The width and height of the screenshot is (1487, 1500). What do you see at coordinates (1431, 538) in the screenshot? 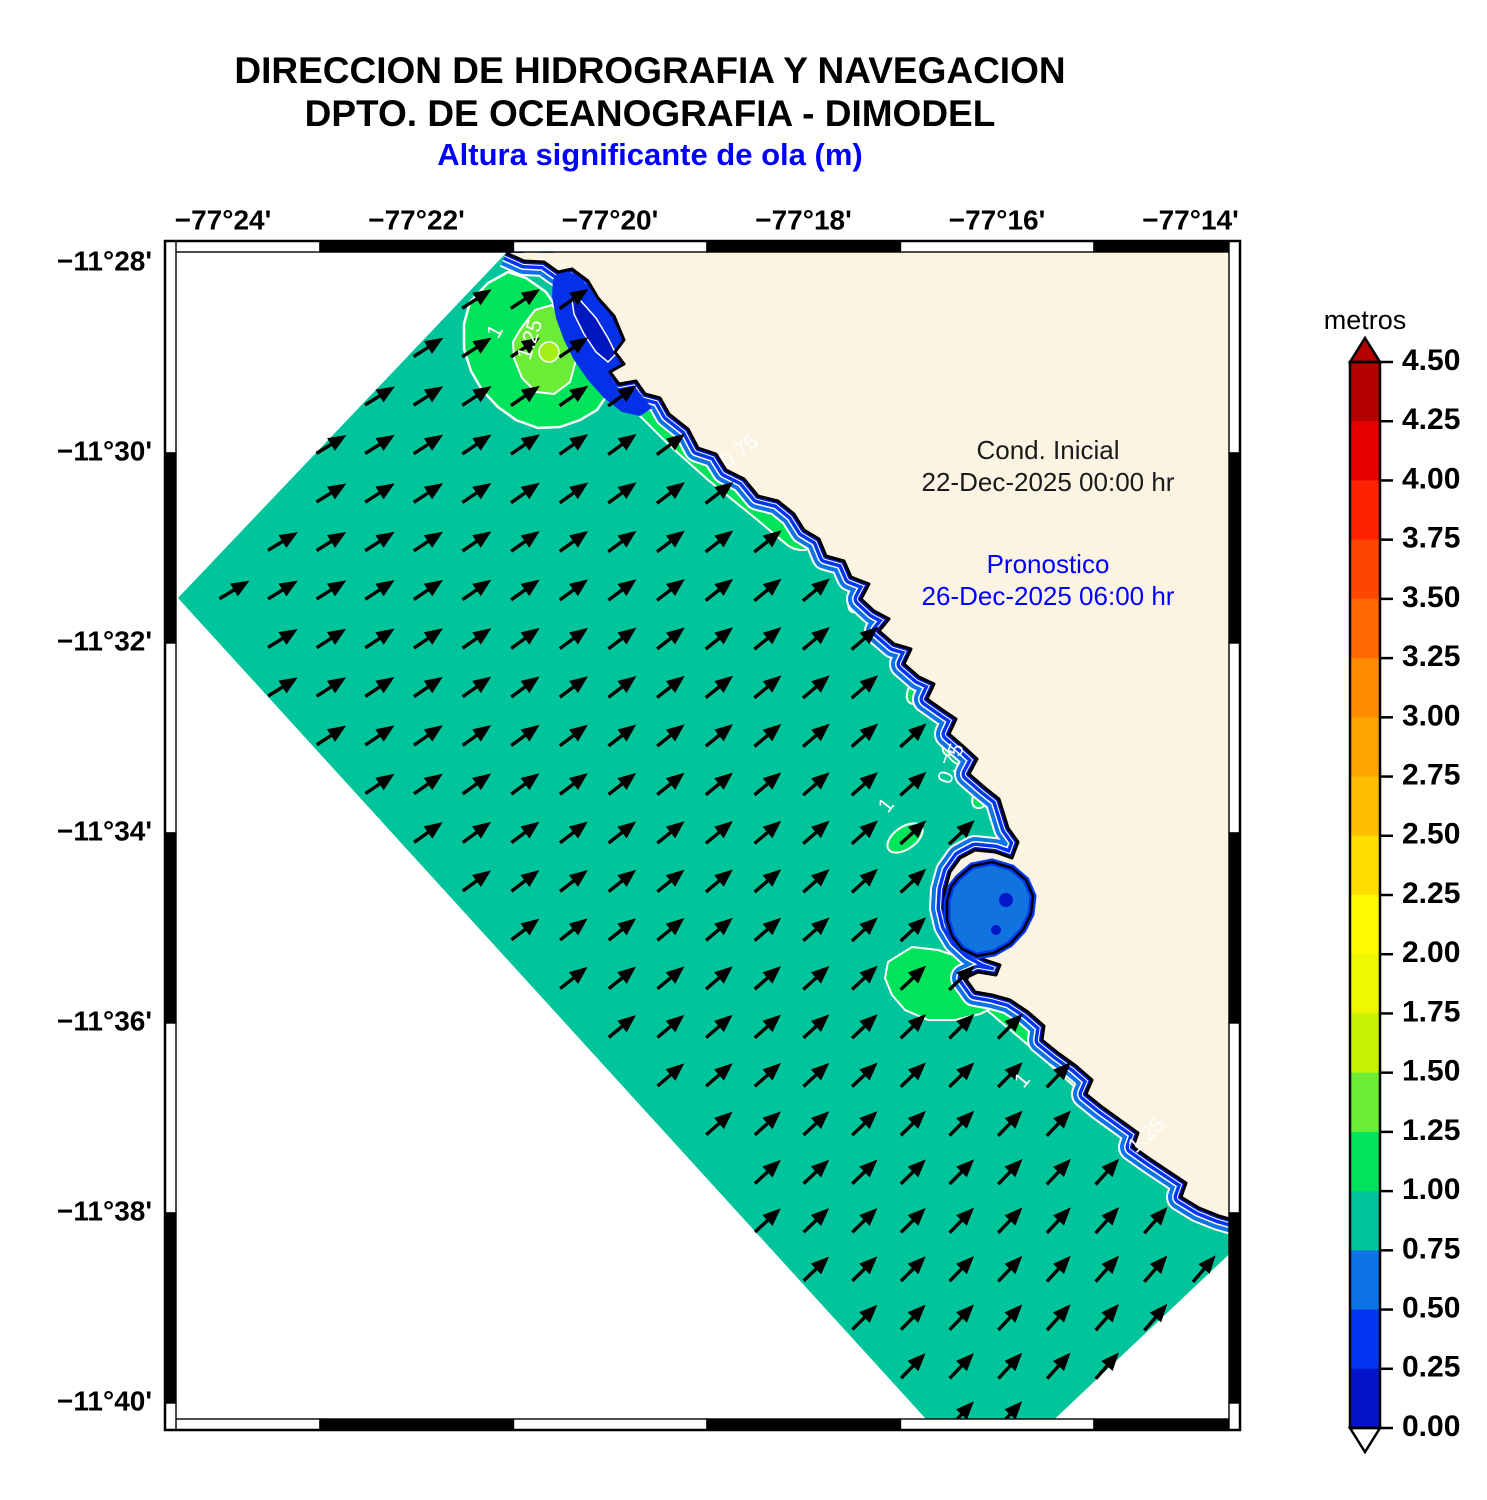
I see `colorbar-tick-label: 3.75` at bounding box center [1431, 538].